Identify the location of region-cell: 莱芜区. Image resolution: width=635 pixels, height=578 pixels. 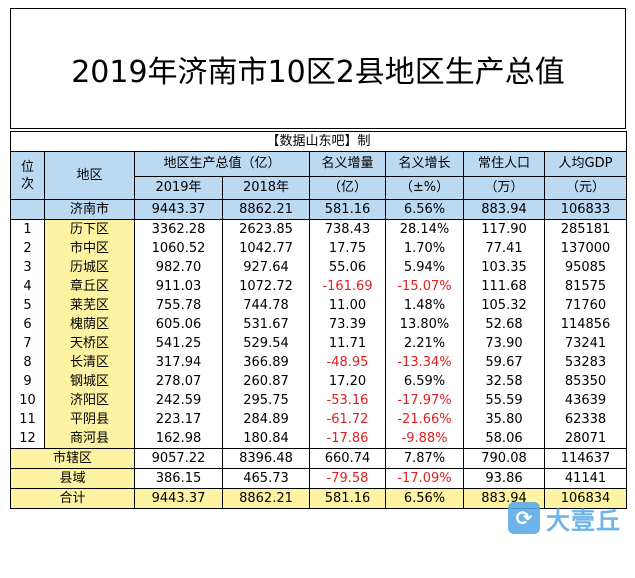
(89, 305).